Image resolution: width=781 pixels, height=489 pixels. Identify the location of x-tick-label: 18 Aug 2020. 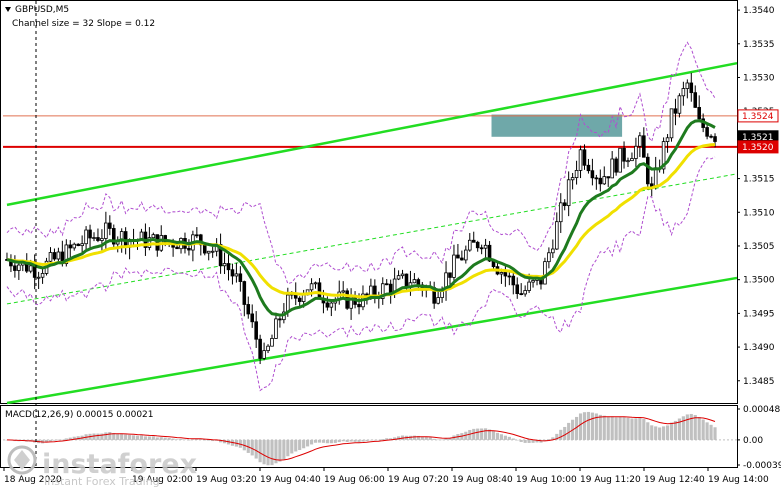
(33, 480).